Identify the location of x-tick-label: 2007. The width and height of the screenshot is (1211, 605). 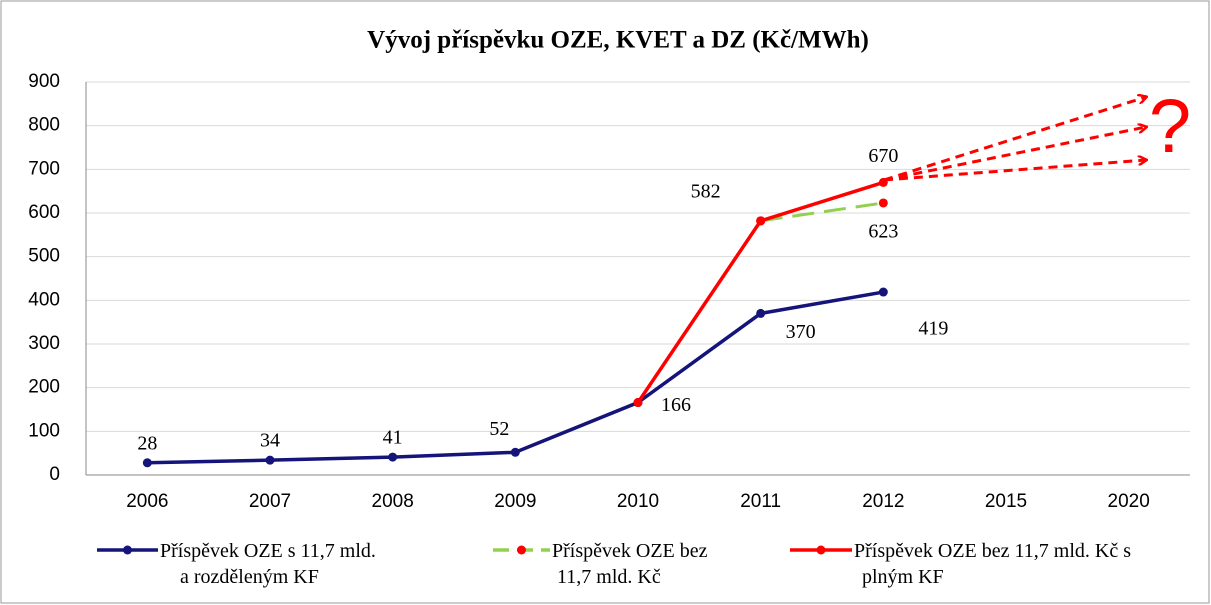
(270, 501).